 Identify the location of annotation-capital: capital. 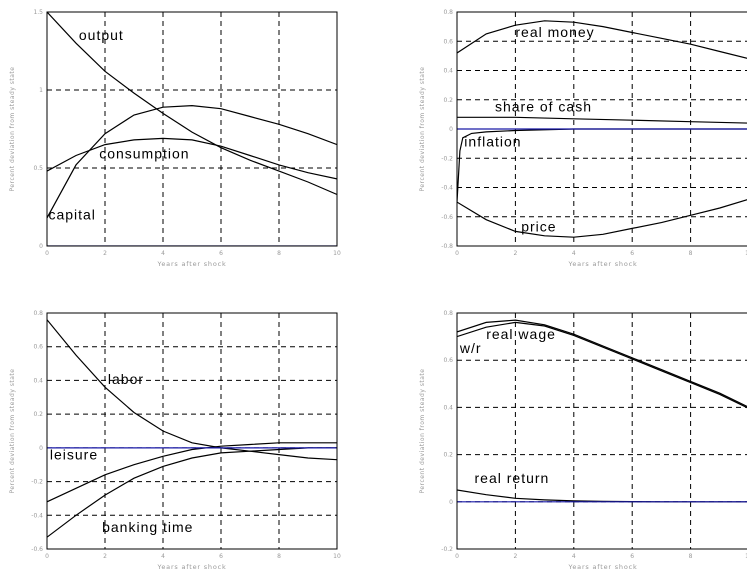
(71, 214).